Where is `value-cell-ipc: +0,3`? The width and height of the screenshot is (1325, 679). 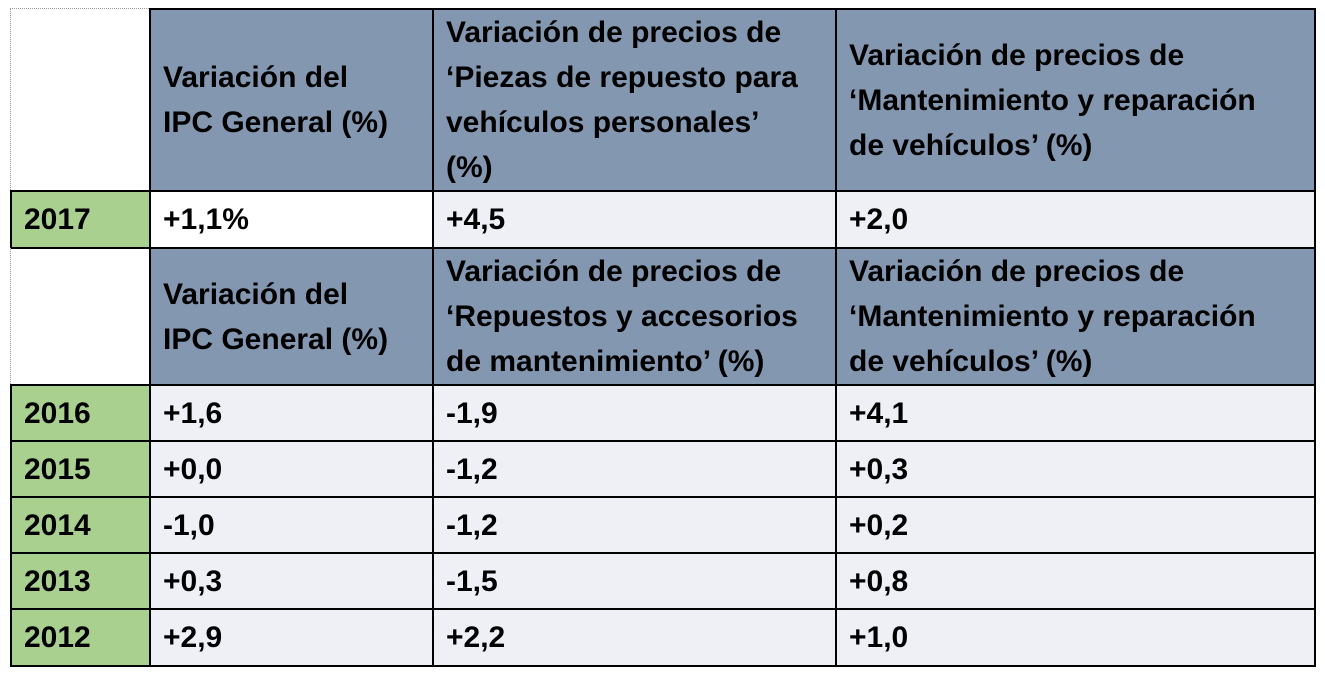 value-cell-ipc: +0,3 is located at coordinates (291, 581).